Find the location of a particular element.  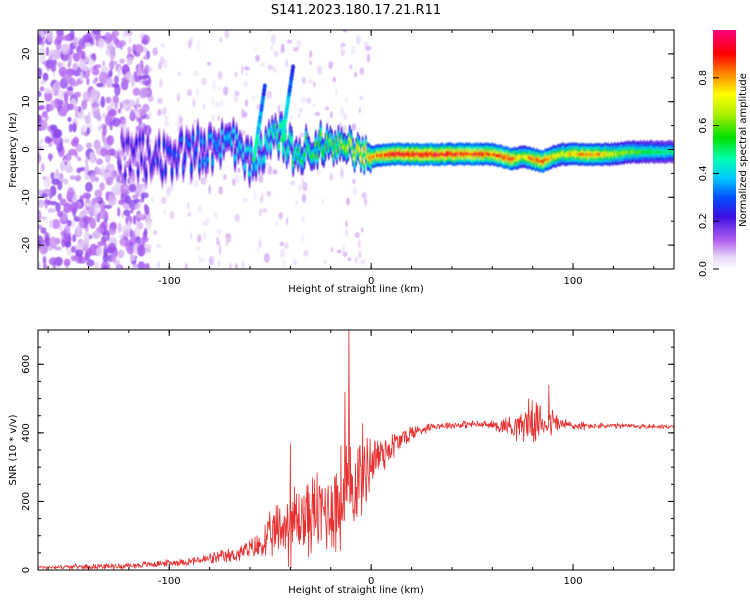

colorbar-label: Normalized spectral amplitude is located at coordinates (743, 150).